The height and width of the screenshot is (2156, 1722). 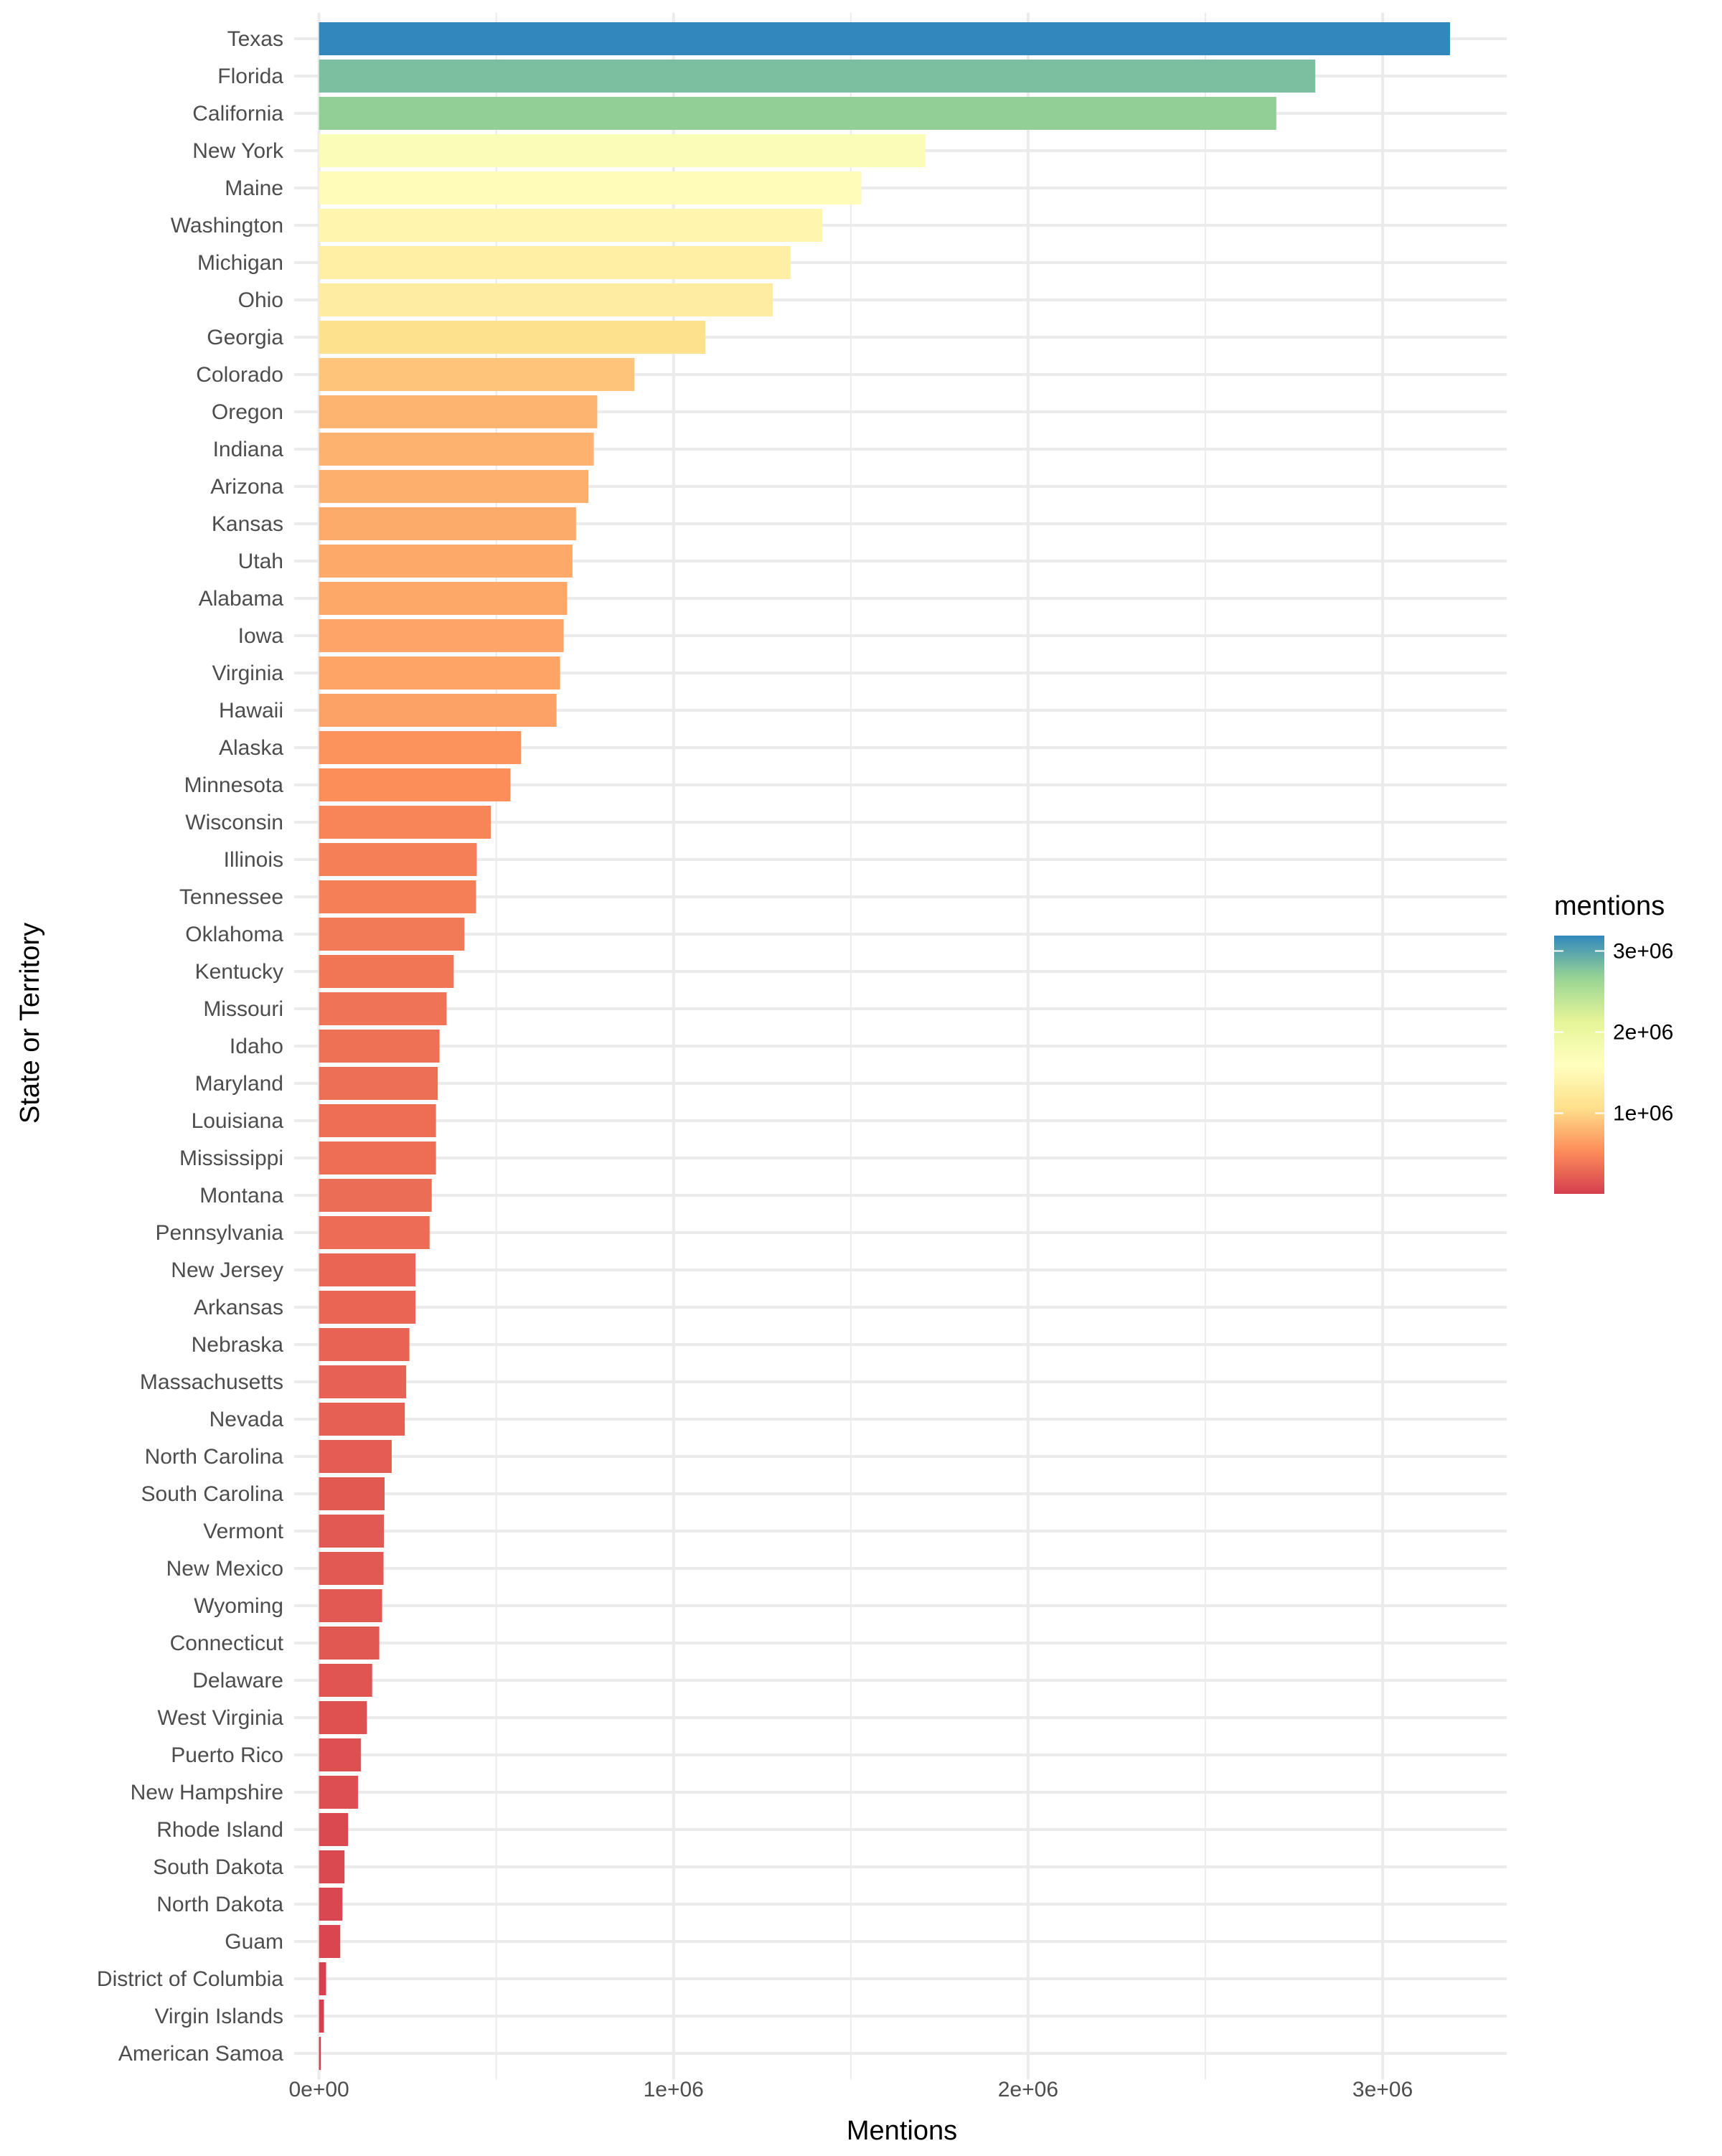 I want to click on y-tick-label: Rhode Island, so click(x=219, y=1830).